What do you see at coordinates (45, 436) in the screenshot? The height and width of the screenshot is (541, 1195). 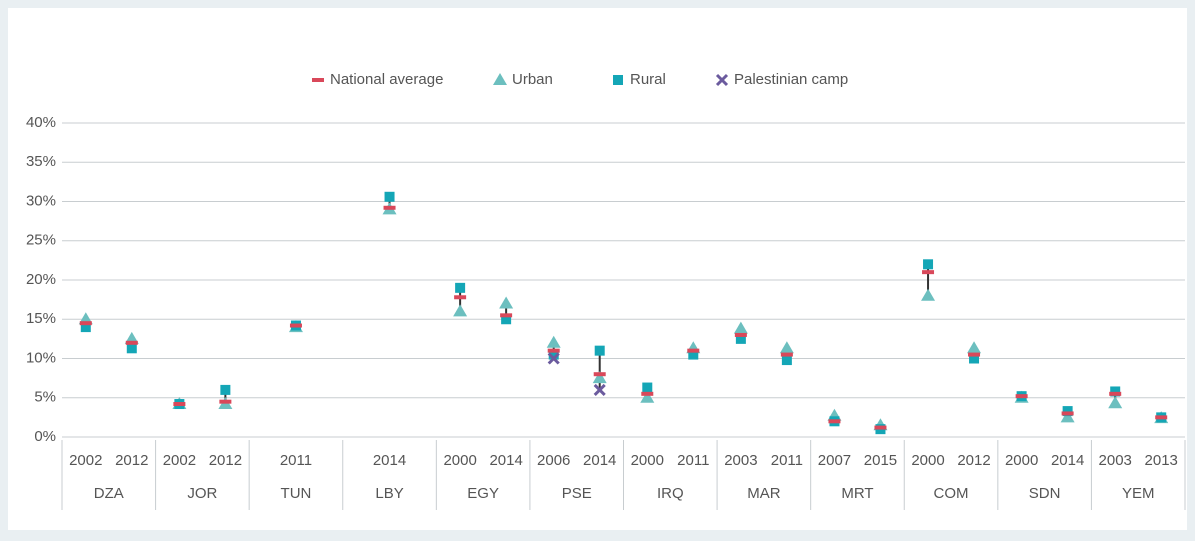 I see `y-tick-label: 0%` at bounding box center [45, 436].